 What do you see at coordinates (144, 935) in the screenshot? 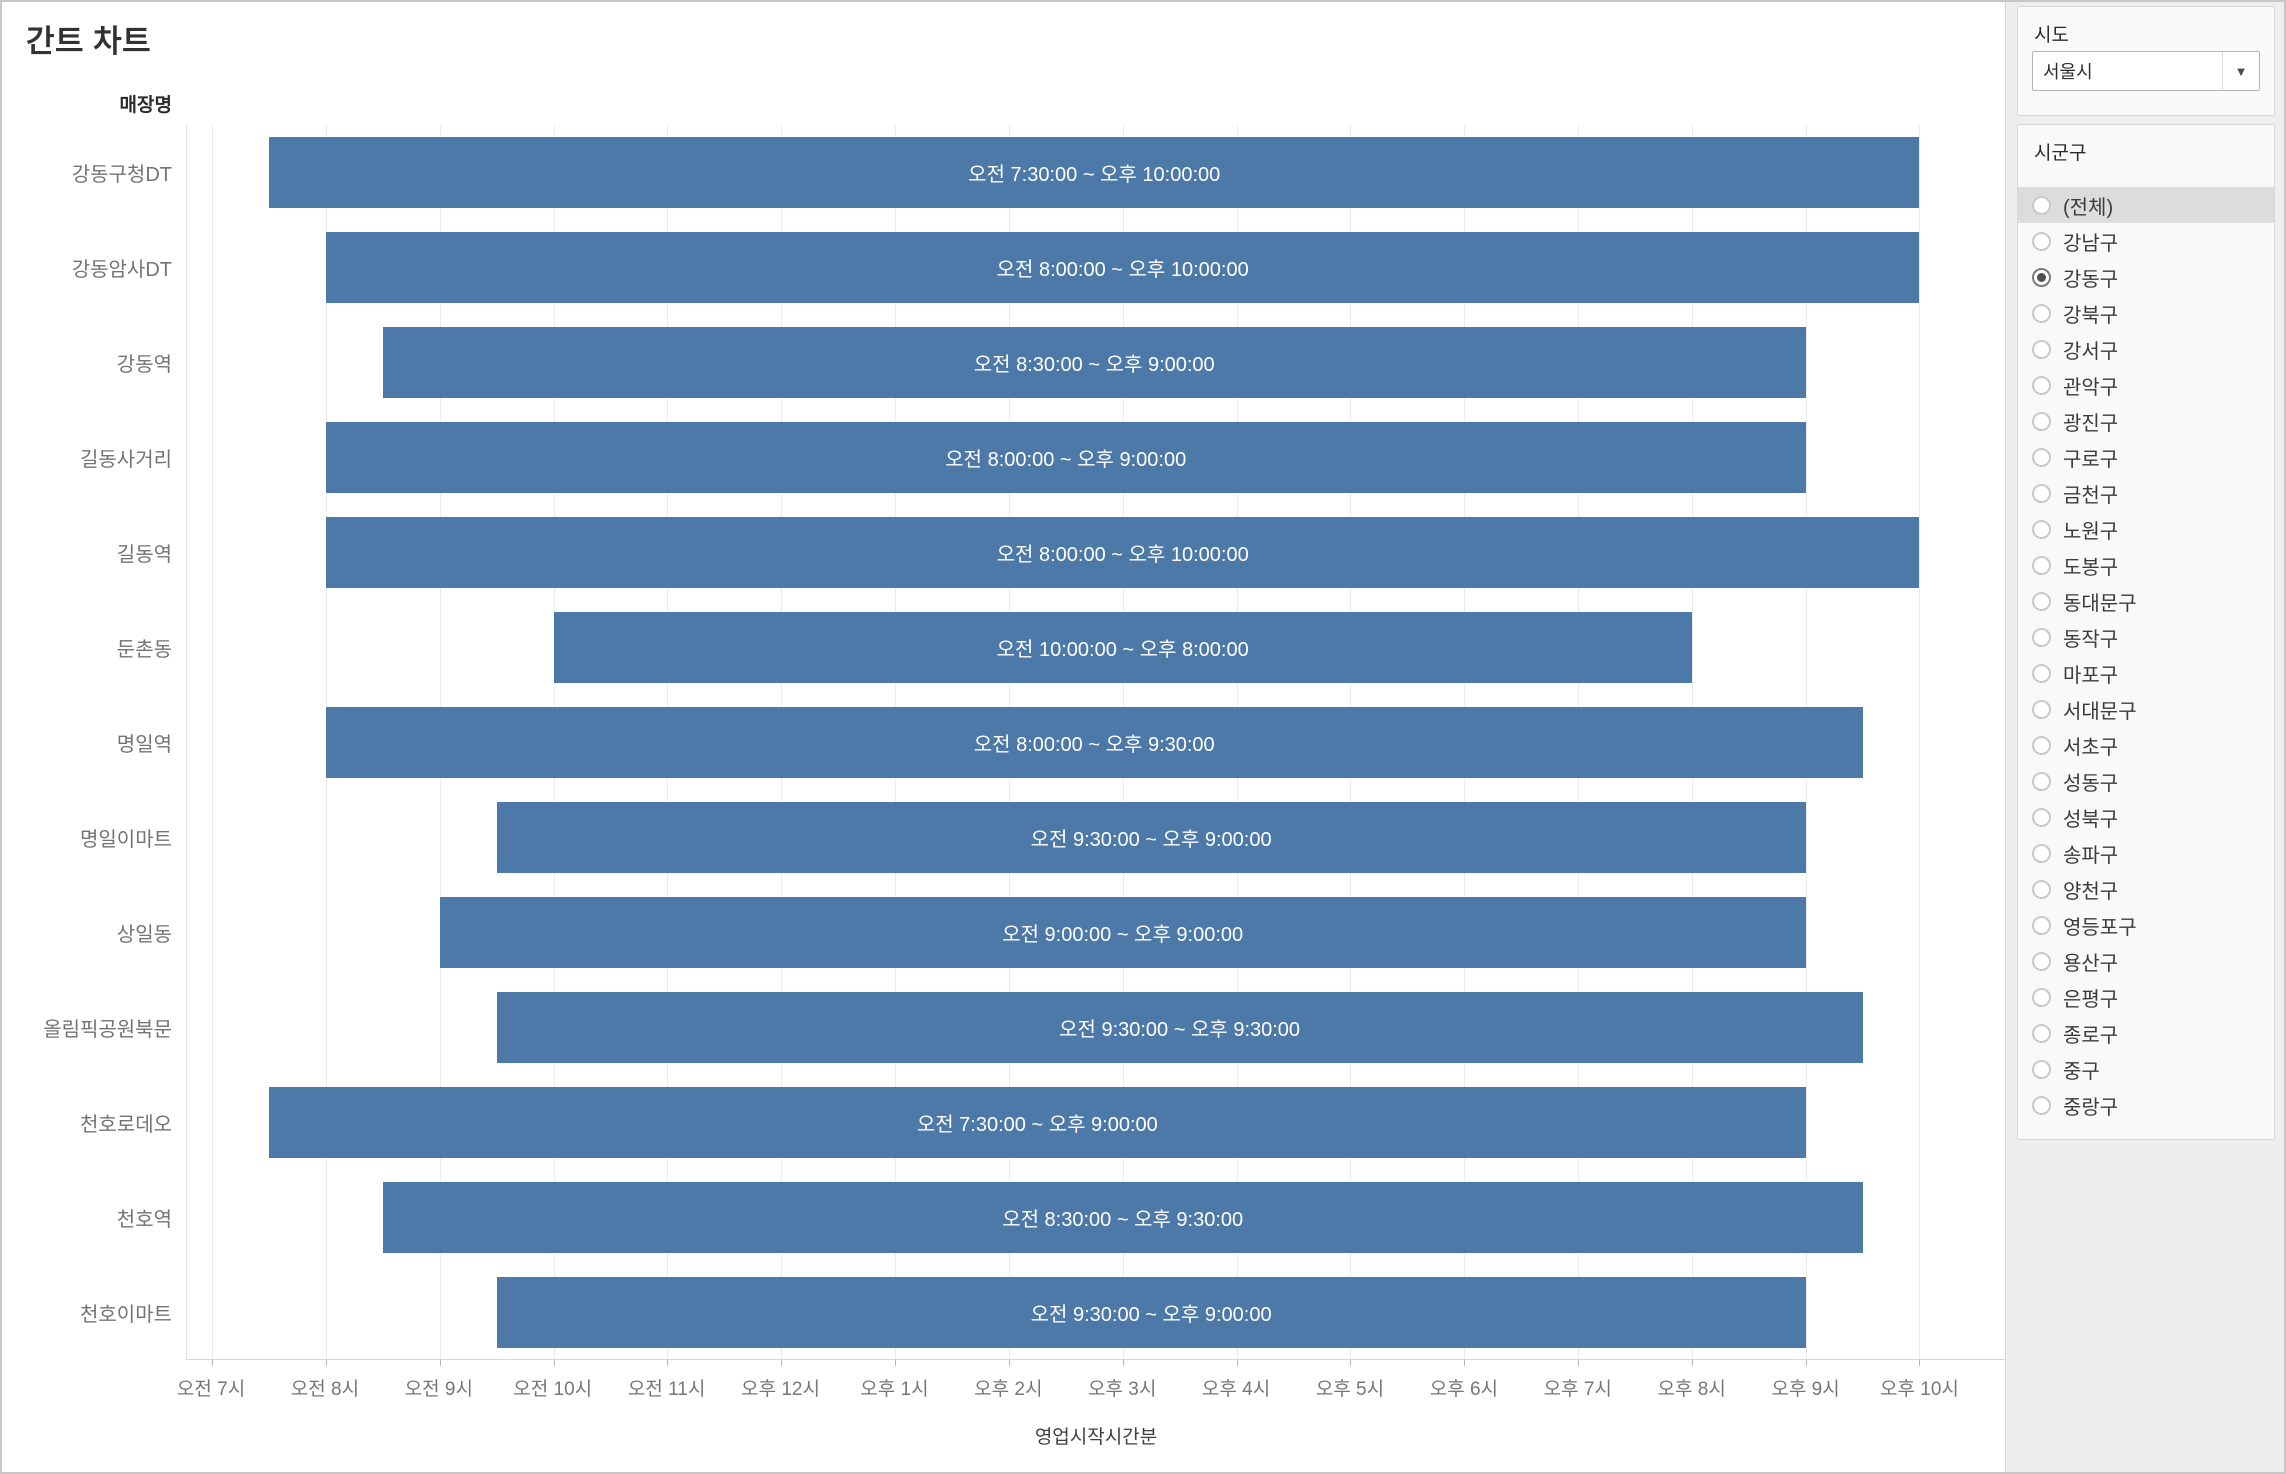
I see `row-label: 상일동` at bounding box center [144, 935].